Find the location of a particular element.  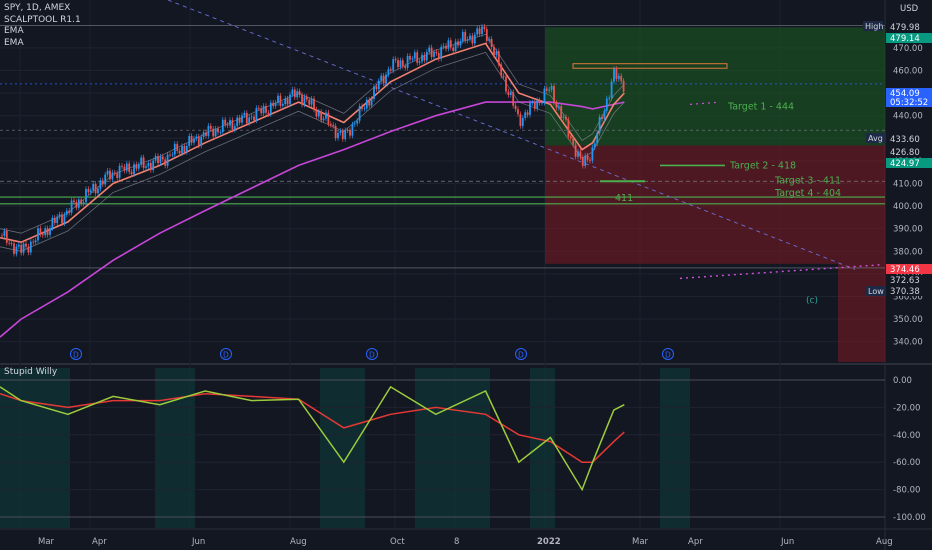

dividend-marker-icon is located at coordinates (226, 354).